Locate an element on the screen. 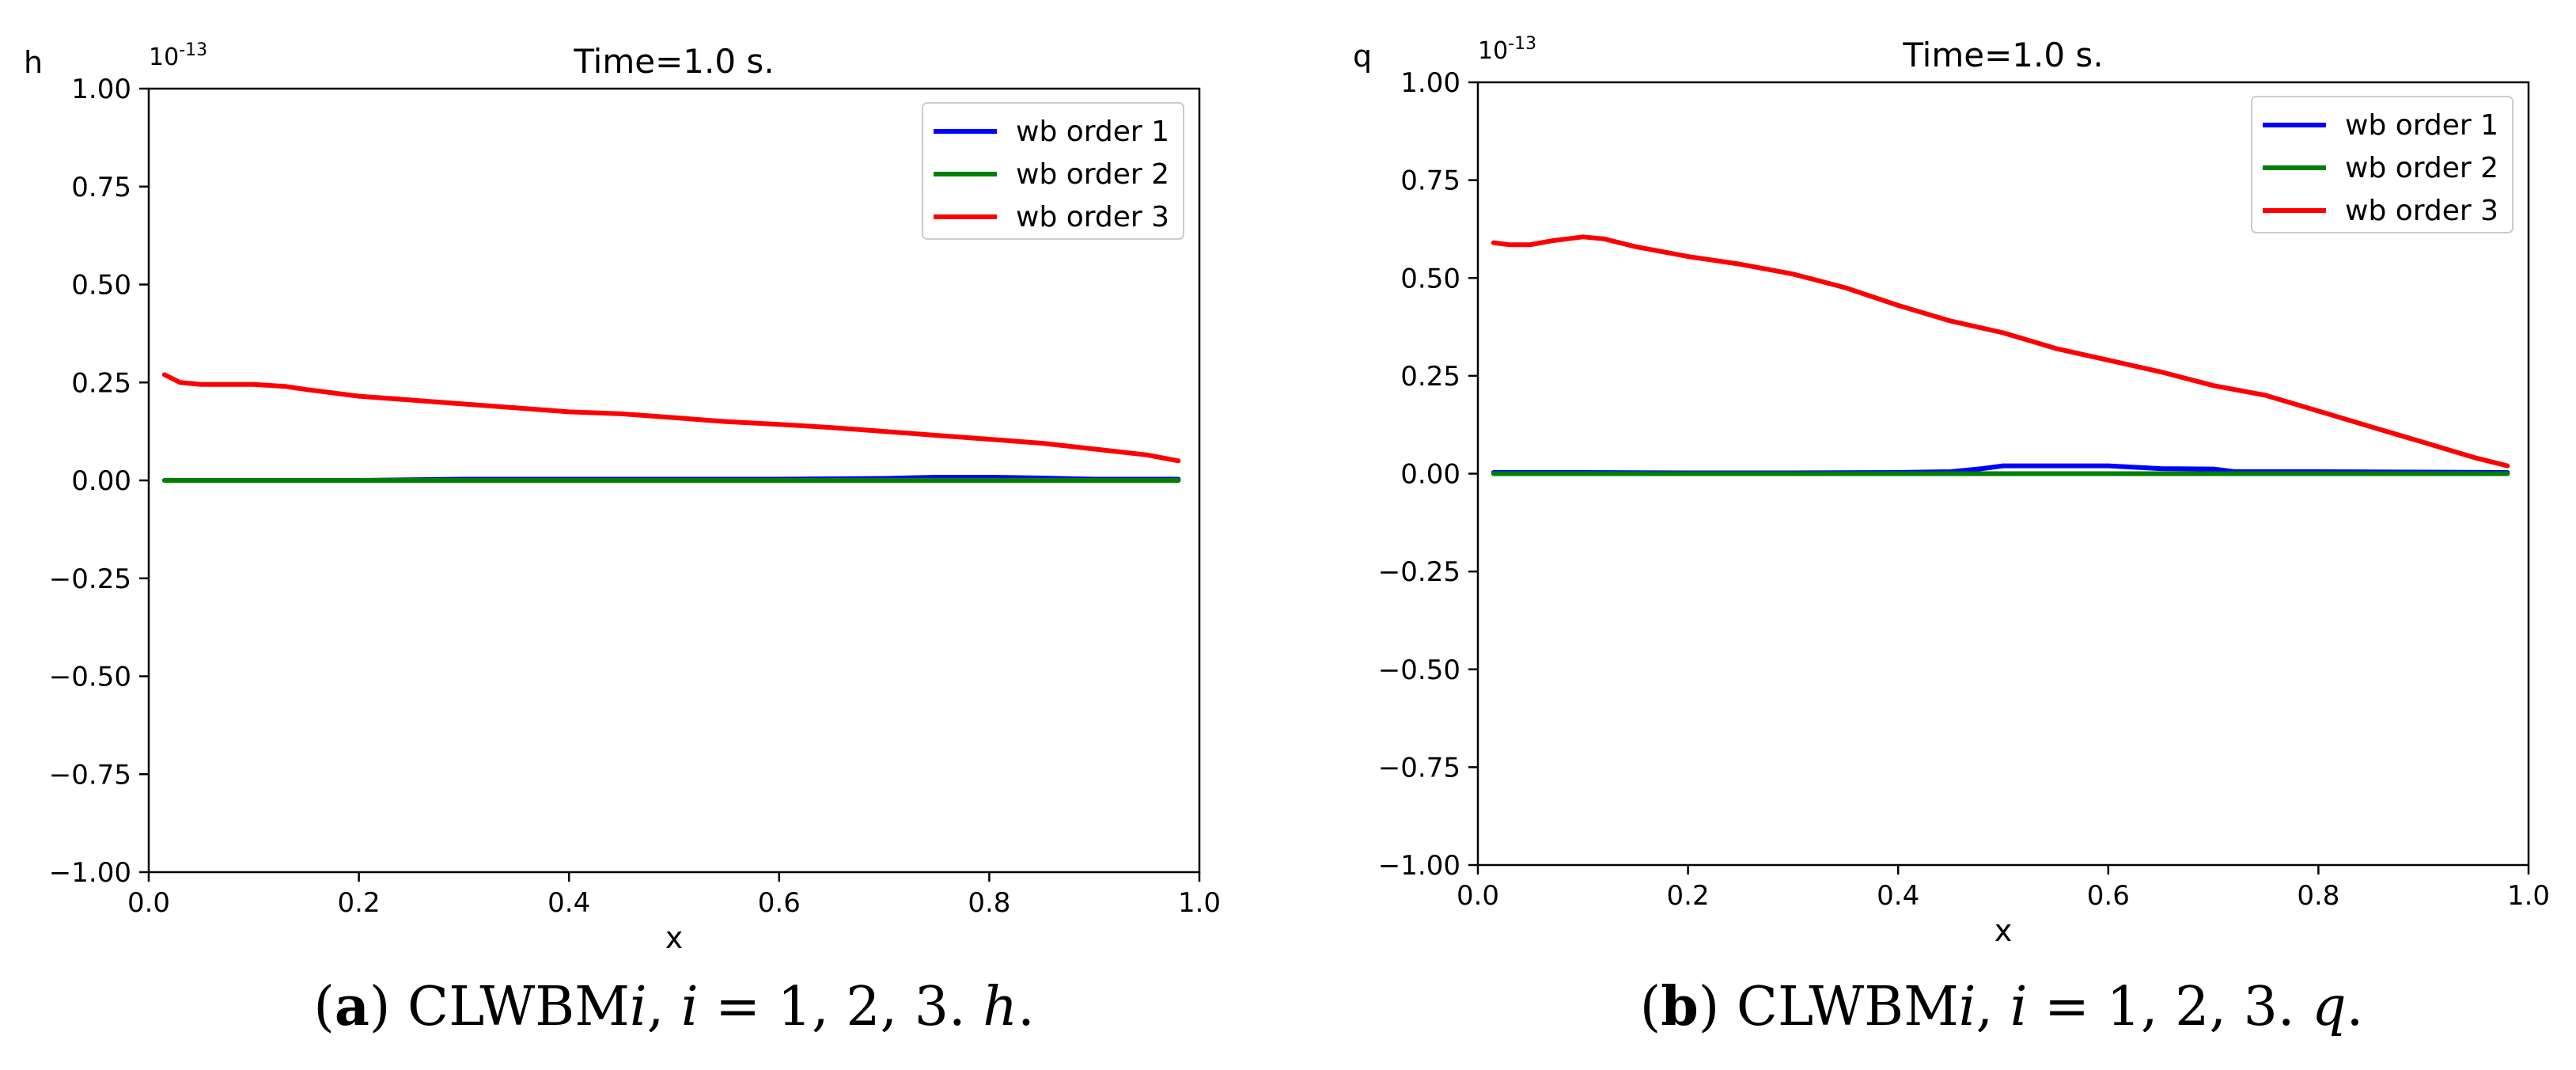 The height and width of the screenshot is (1070, 2576). y-axis-label: h is located at coordinates (33, 63).